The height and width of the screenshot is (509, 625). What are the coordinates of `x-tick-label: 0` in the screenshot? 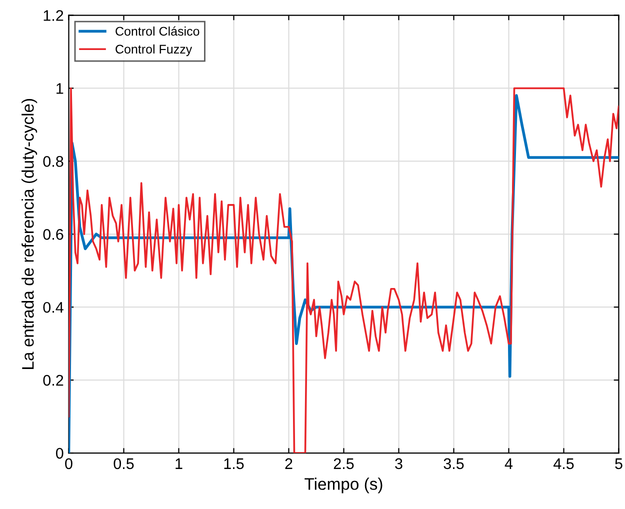 It's located at (68, 464).